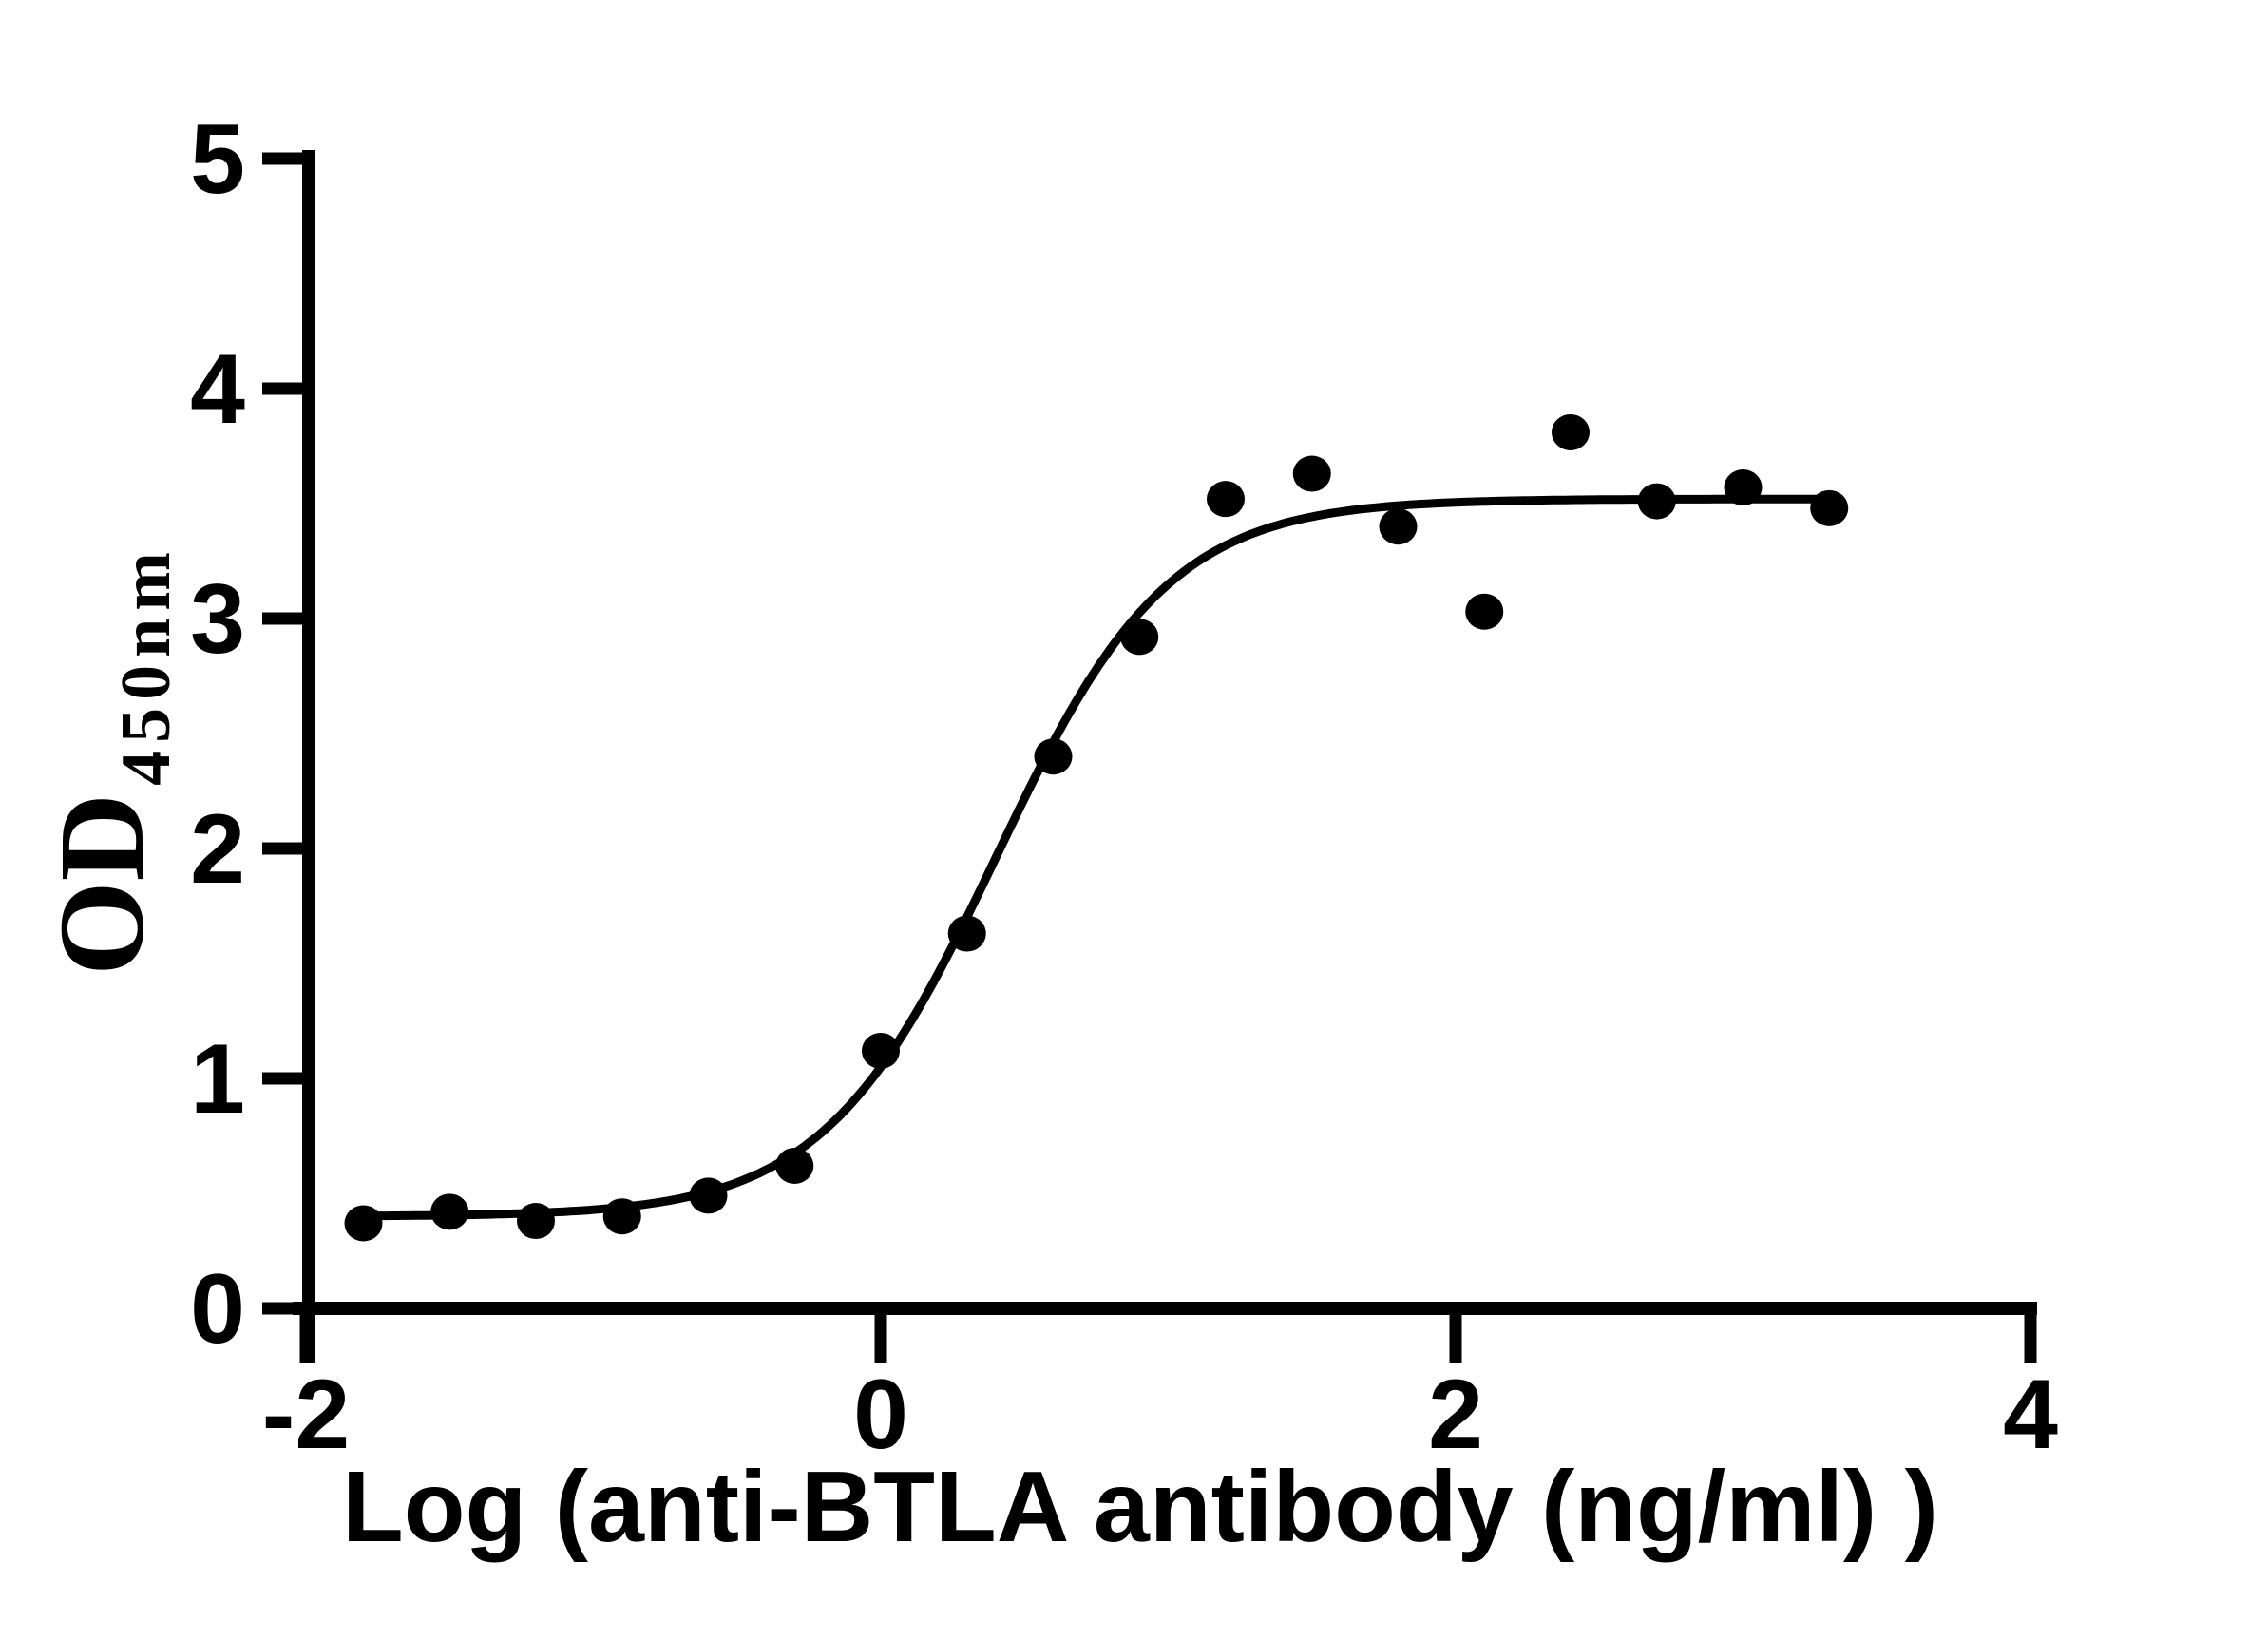 The width and height of the screenshot is (2268, 1639). I want to click on x-tick-label: 0, so click(881, 1415).